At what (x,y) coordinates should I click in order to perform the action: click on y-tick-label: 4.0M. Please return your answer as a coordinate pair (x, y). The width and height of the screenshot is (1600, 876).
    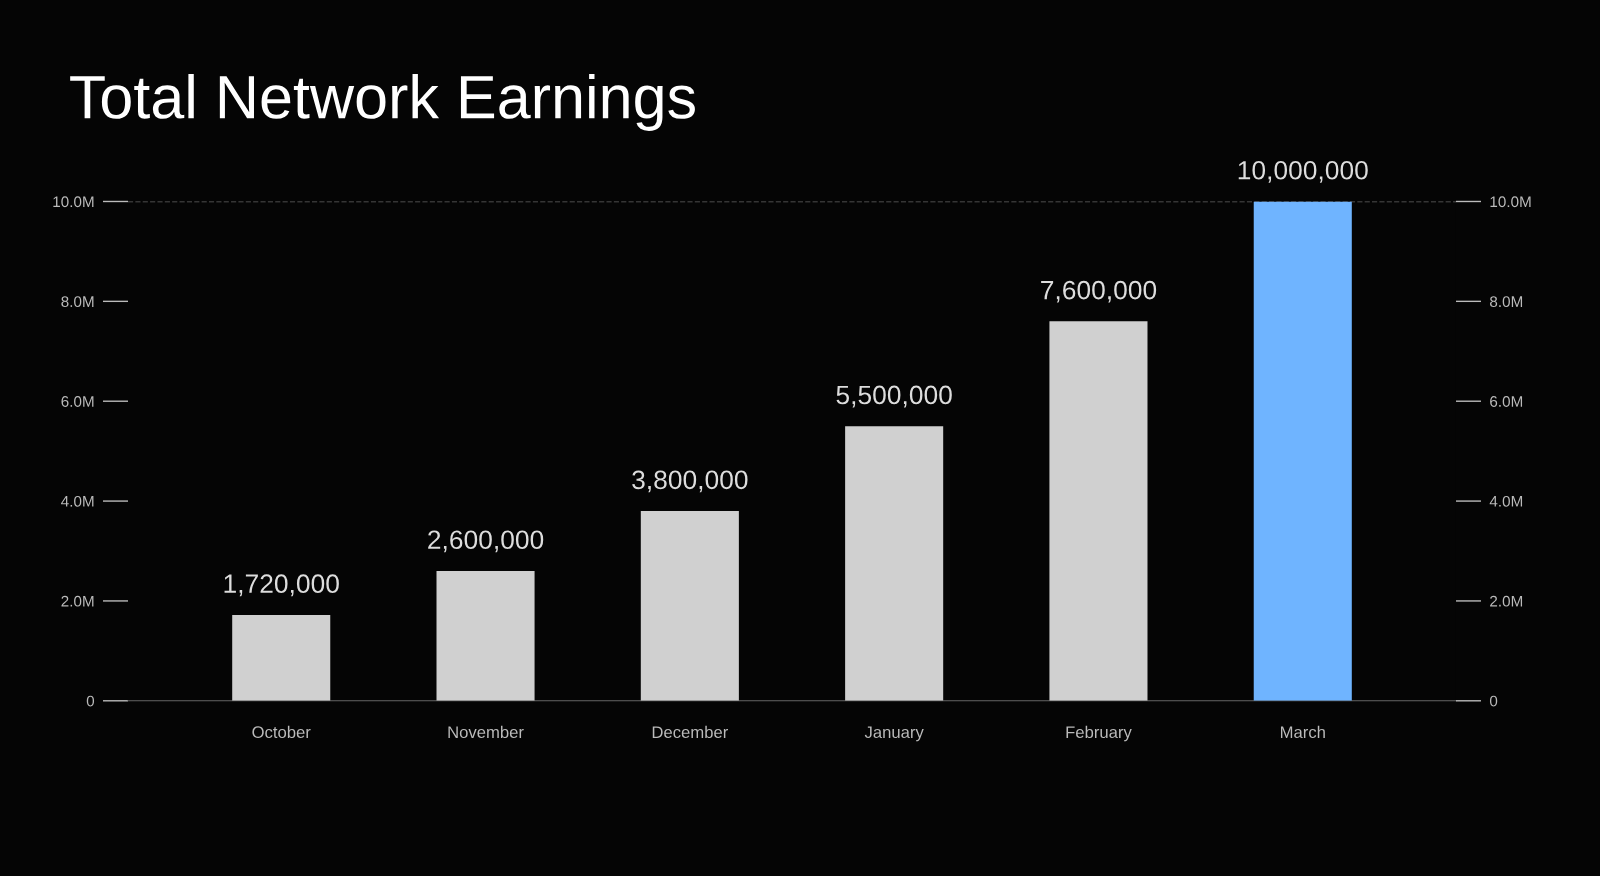
    Looking at the image, I should click on (77, 501).